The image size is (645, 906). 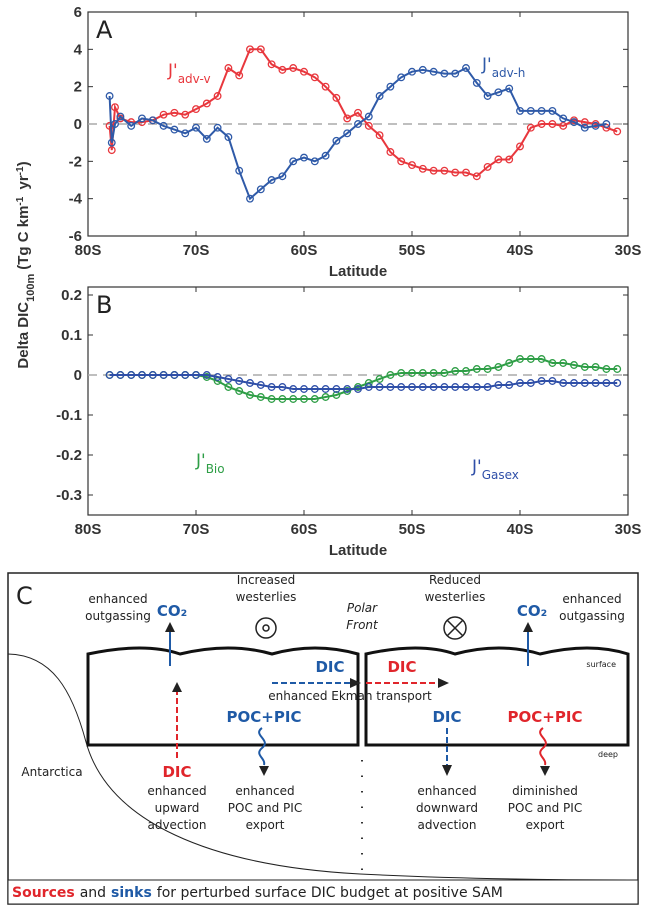 What do you see at coordinates (23, 184) in the screenshot?
I see `y-label-unit: yr` at bounding box center [23, 184].